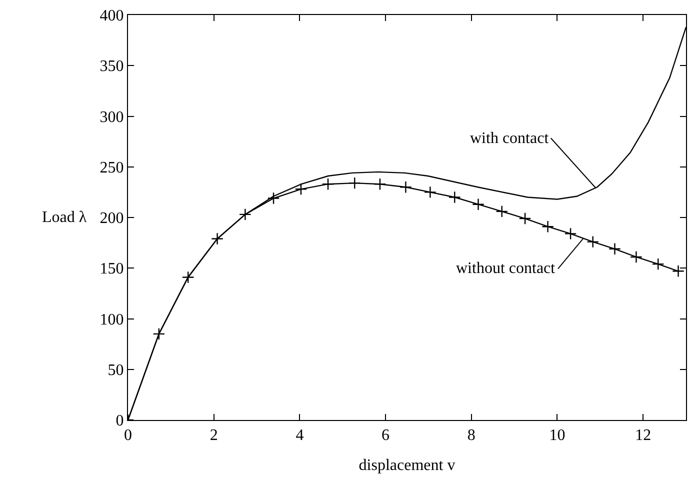 The image size is (690, 485). Describe the element at coordinates (643, 435) in the screenshot. I see `x-tick-label: 12` at that location.